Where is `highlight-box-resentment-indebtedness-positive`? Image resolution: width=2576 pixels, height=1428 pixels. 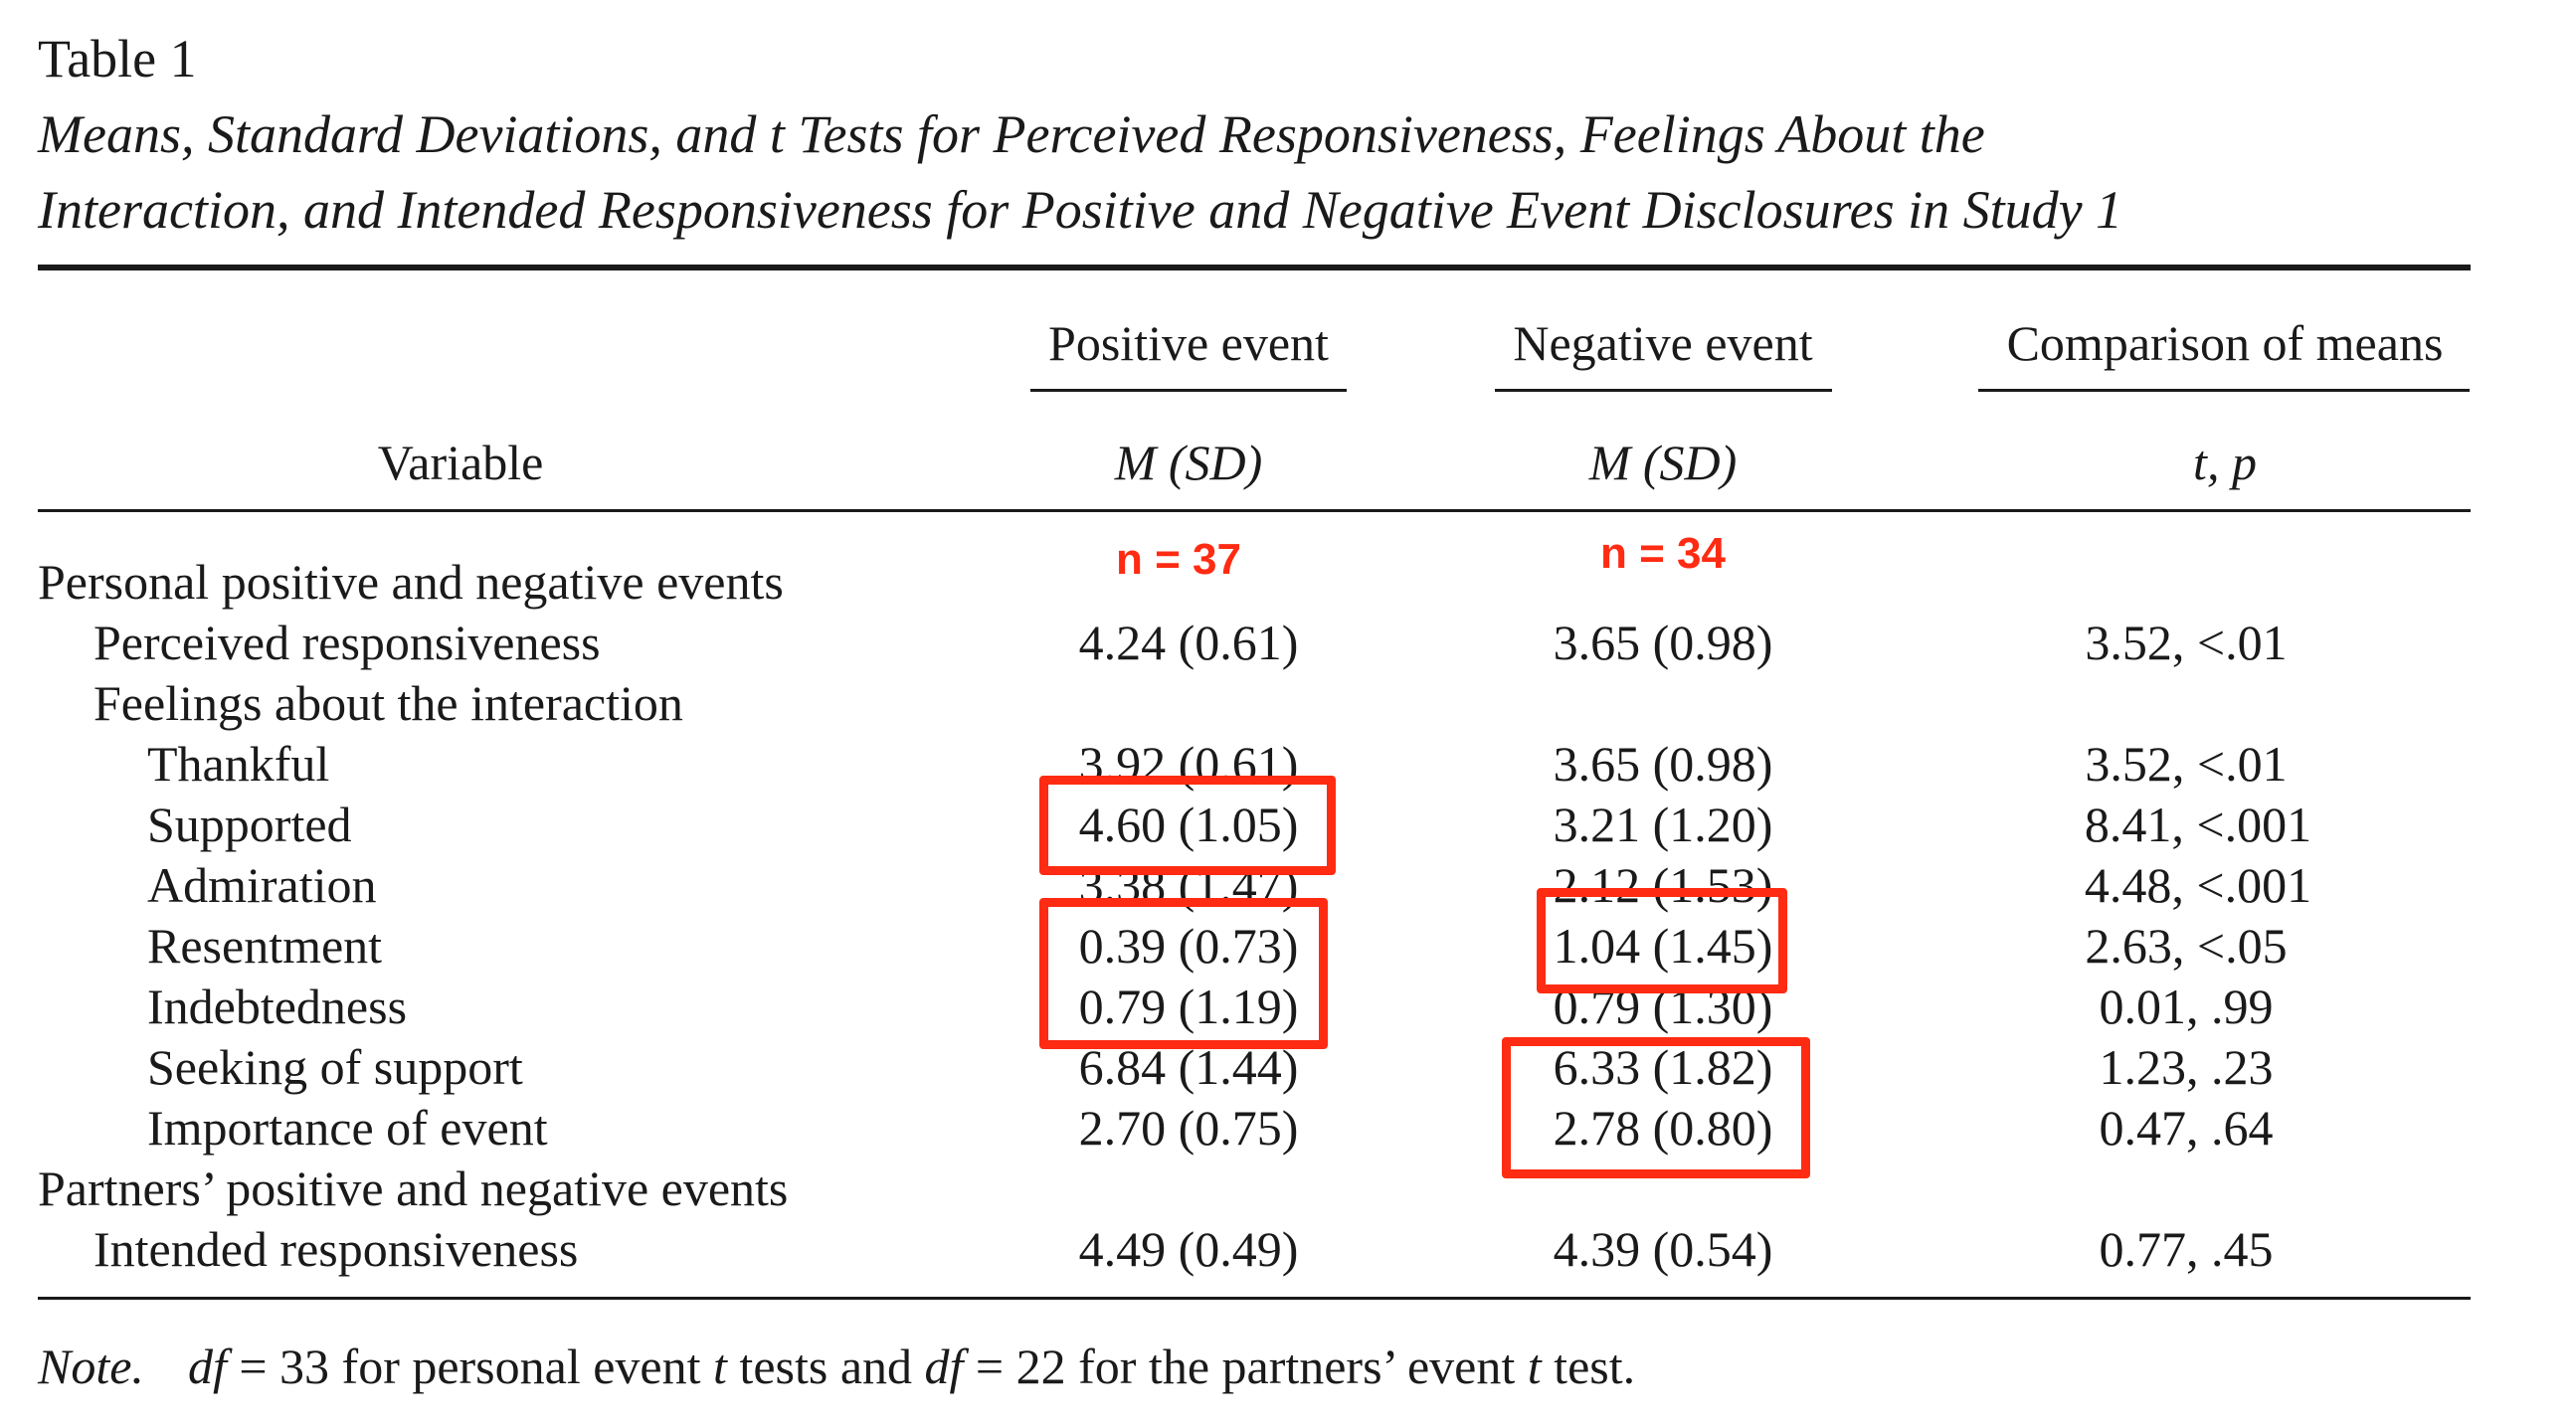 highlight-box-resentment-indebtedness-positive is located at coordinates (1183, 973).